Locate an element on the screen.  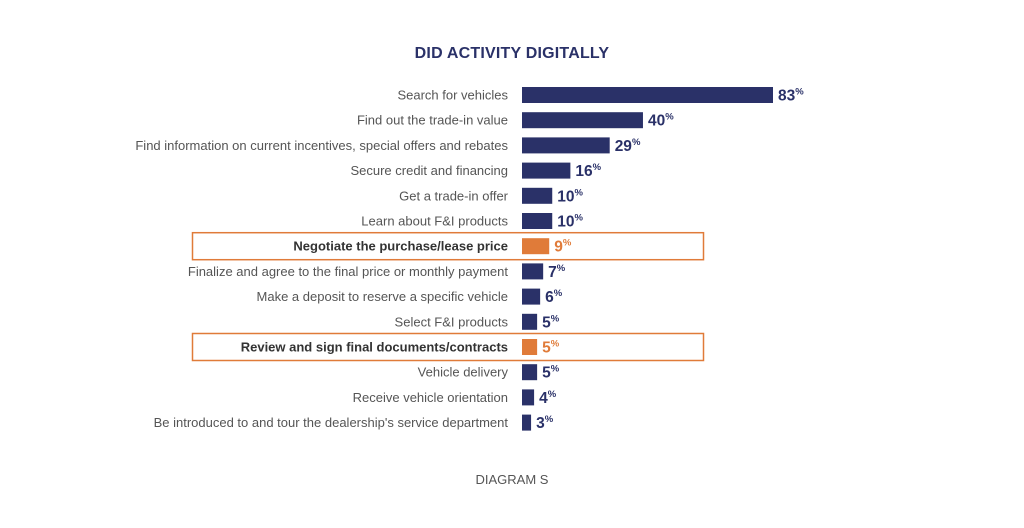
category-label: Receive vehicle orientation is located at coordinates (430, 397).